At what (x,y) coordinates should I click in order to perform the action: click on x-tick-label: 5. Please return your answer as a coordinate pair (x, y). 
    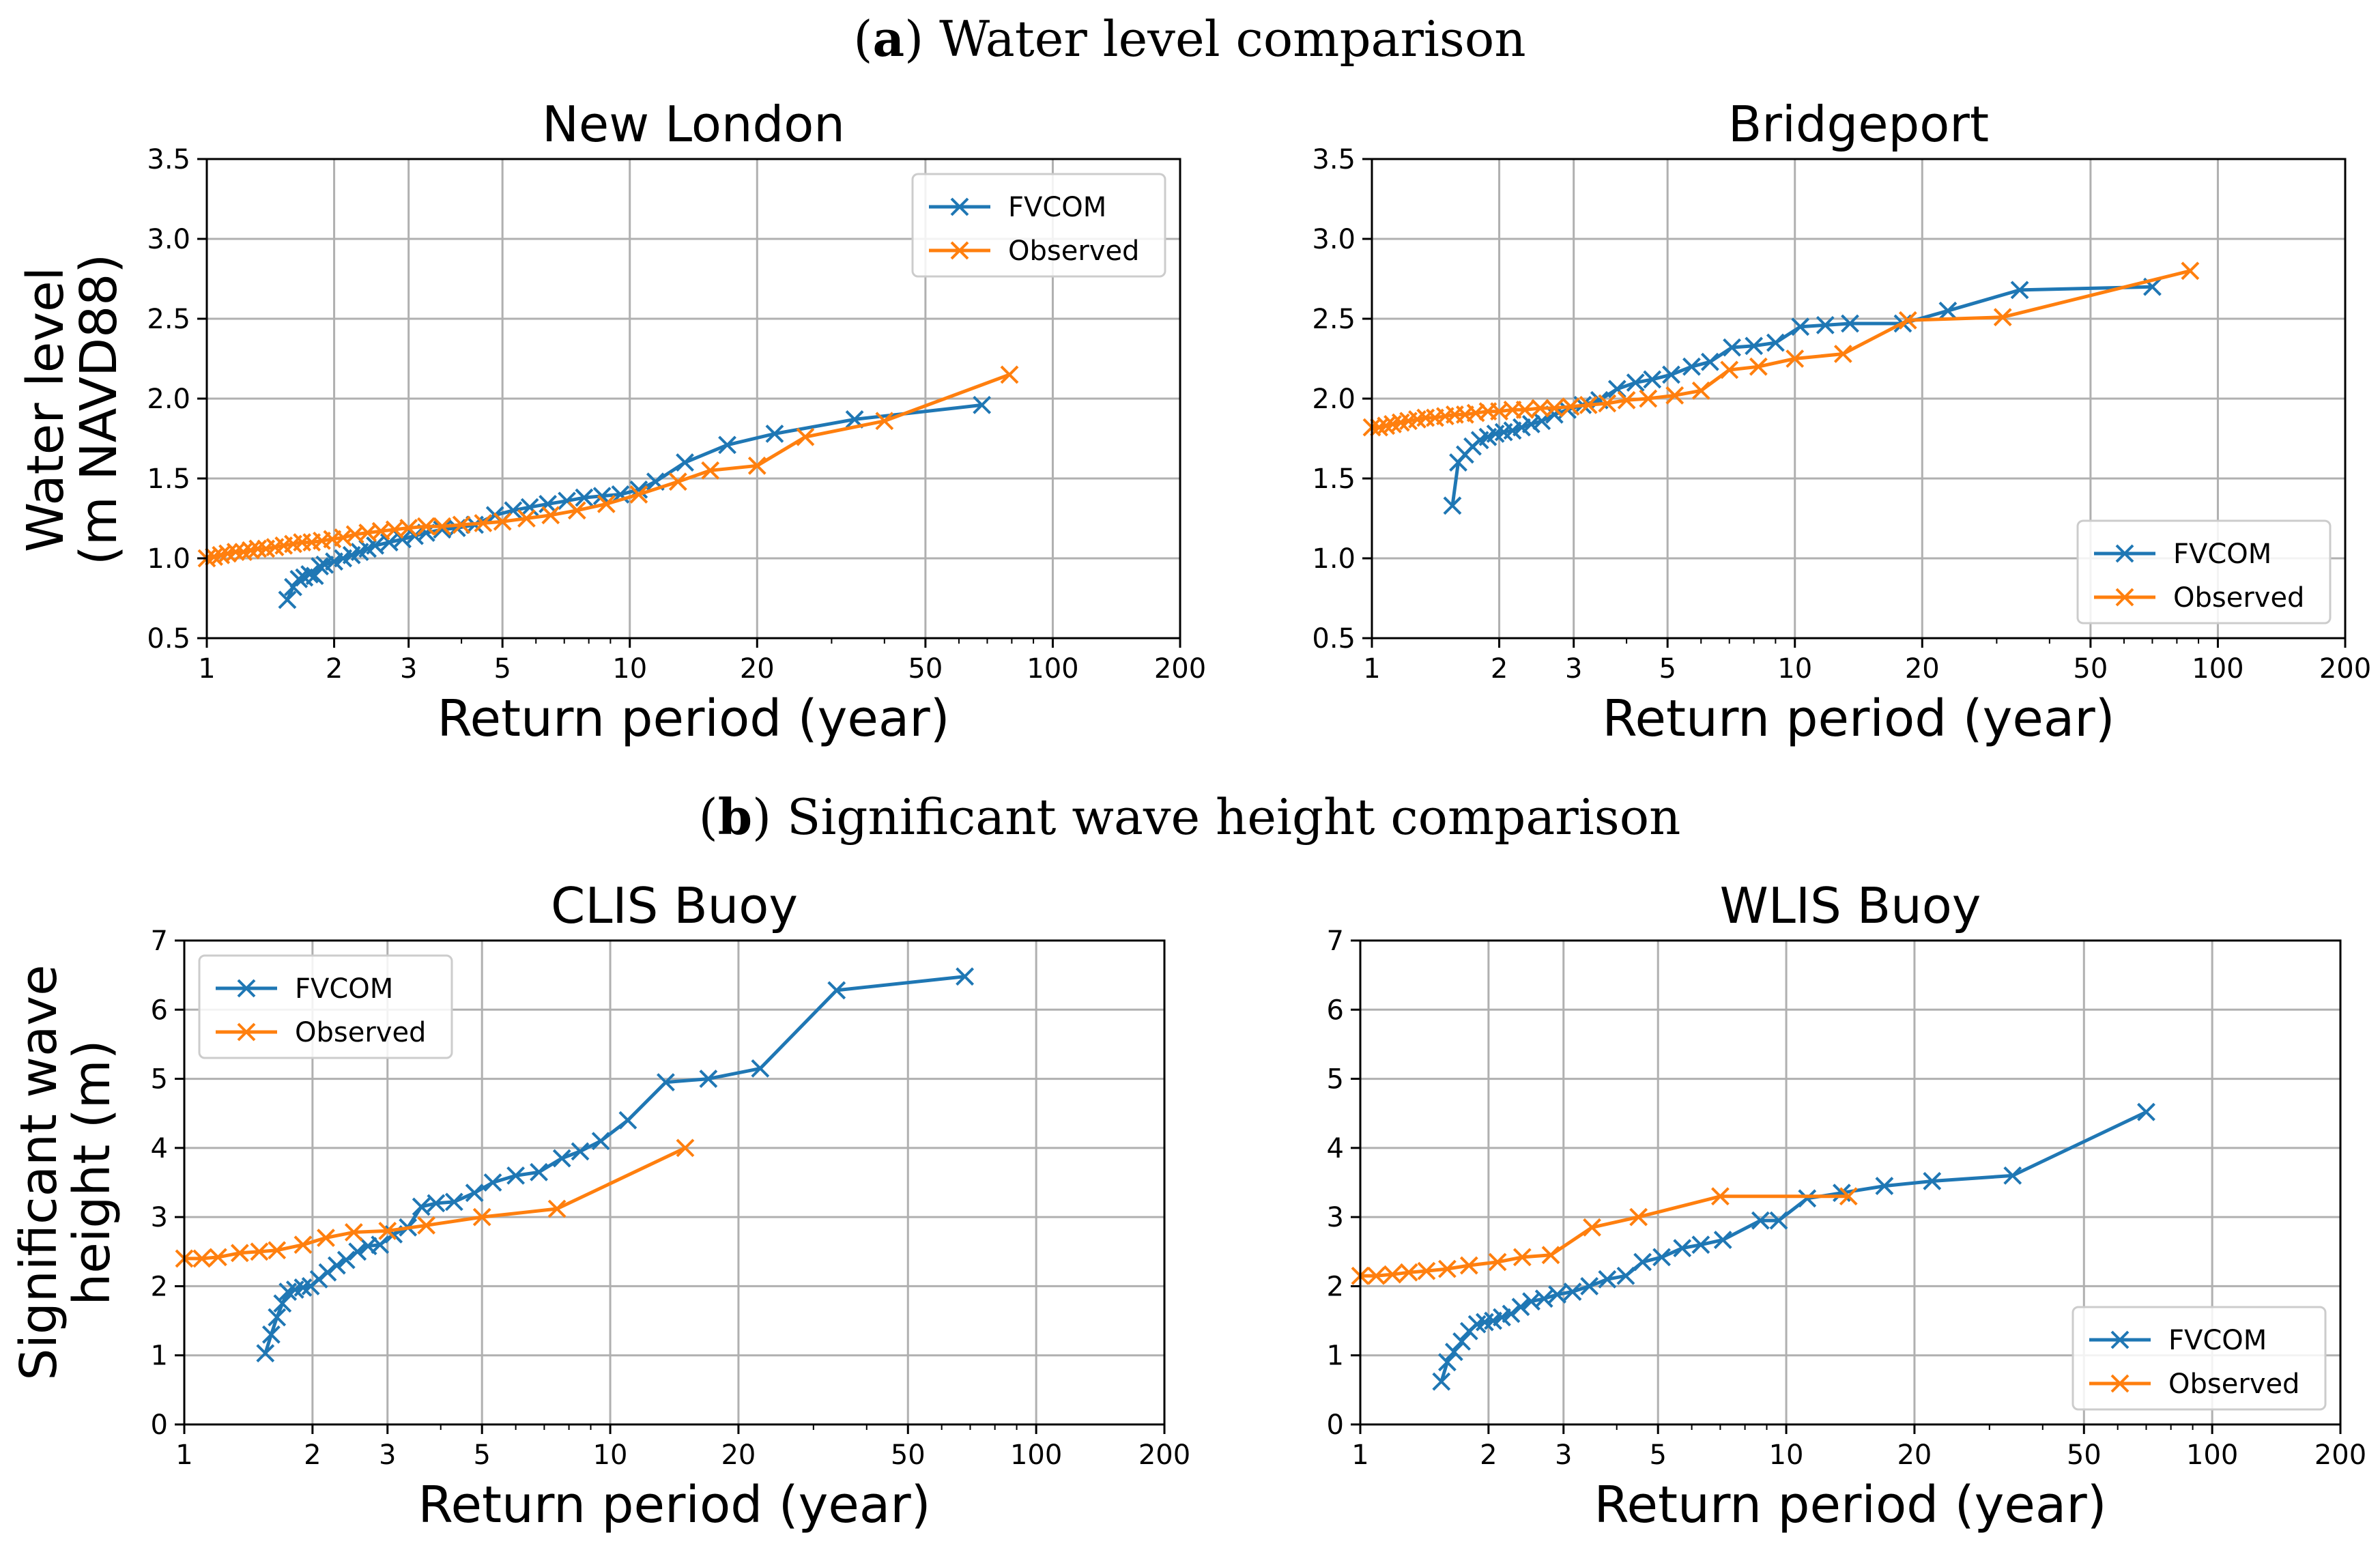
    Looking at the image, I should click on (502, 669).